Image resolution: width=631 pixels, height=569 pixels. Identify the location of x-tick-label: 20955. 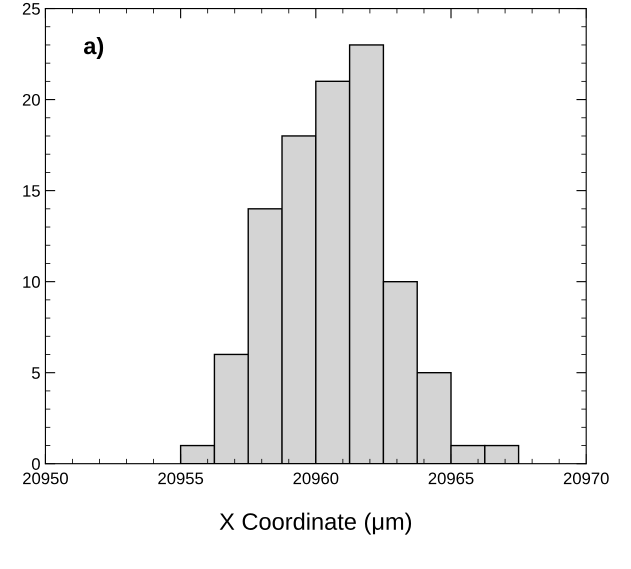
(181, 478).